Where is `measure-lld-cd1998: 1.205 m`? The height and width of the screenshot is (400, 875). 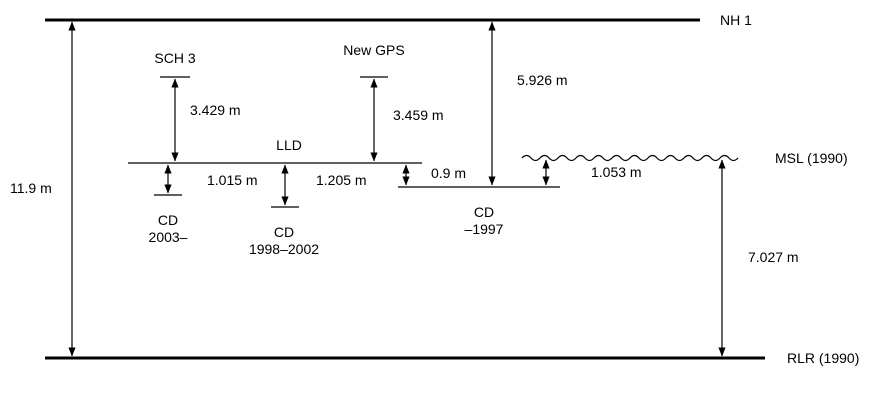 measure-lld-cd1998: 1.205 m is located at coordinates (341, 180).